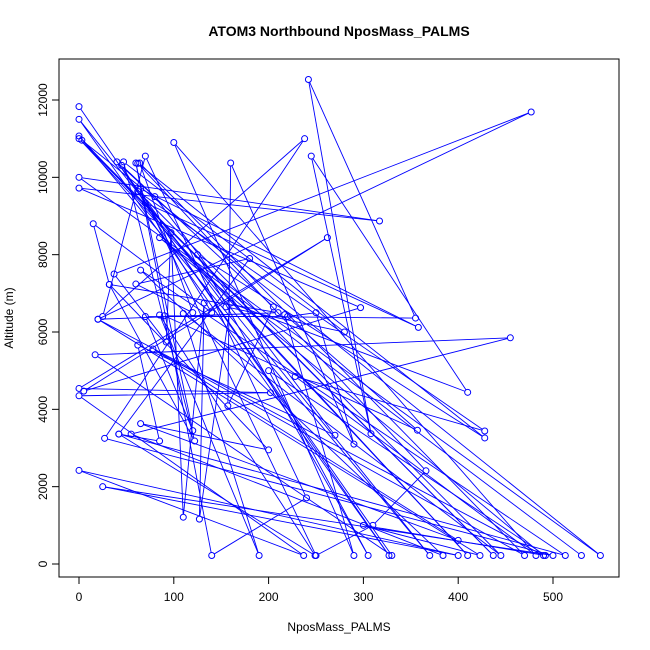 Image resolution: width=650 pixels, height=650 pixels. Describe the element at coordinates (269, 597) in the screenshot. I see `x-tick-label: 200` at that location.